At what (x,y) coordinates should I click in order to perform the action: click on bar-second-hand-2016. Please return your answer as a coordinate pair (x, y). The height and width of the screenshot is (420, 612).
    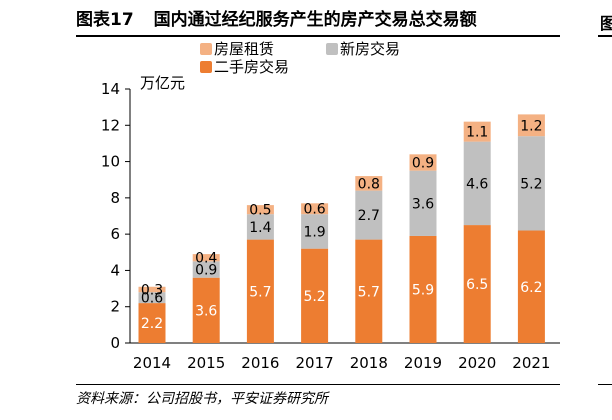
    Looking at the image, I should click on (260, 291).